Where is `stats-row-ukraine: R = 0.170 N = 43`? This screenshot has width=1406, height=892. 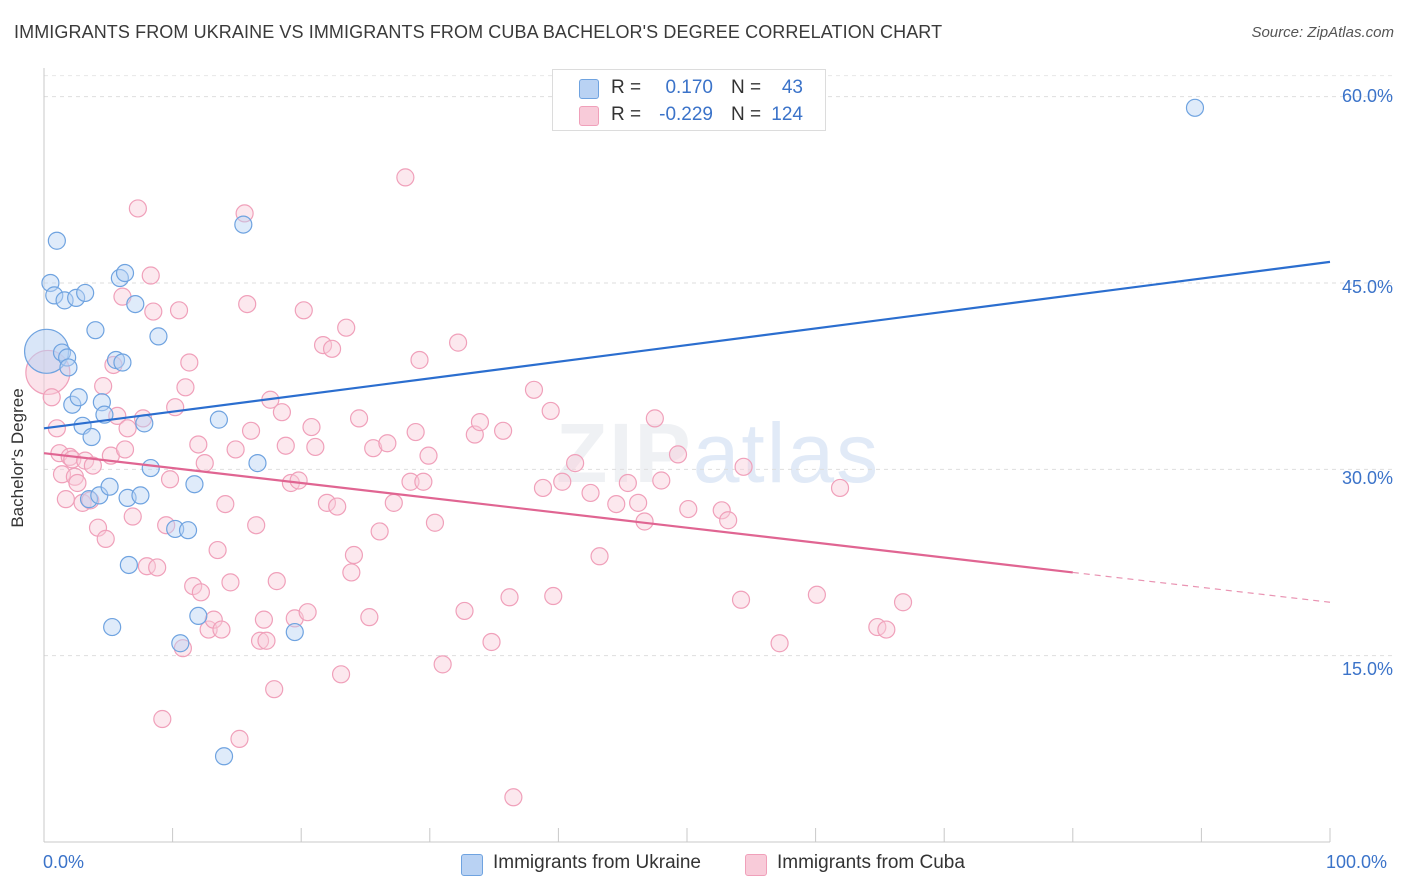
stats-row-ukraine: R = 0.170 N = 43 is located at coordinates (689, 88).